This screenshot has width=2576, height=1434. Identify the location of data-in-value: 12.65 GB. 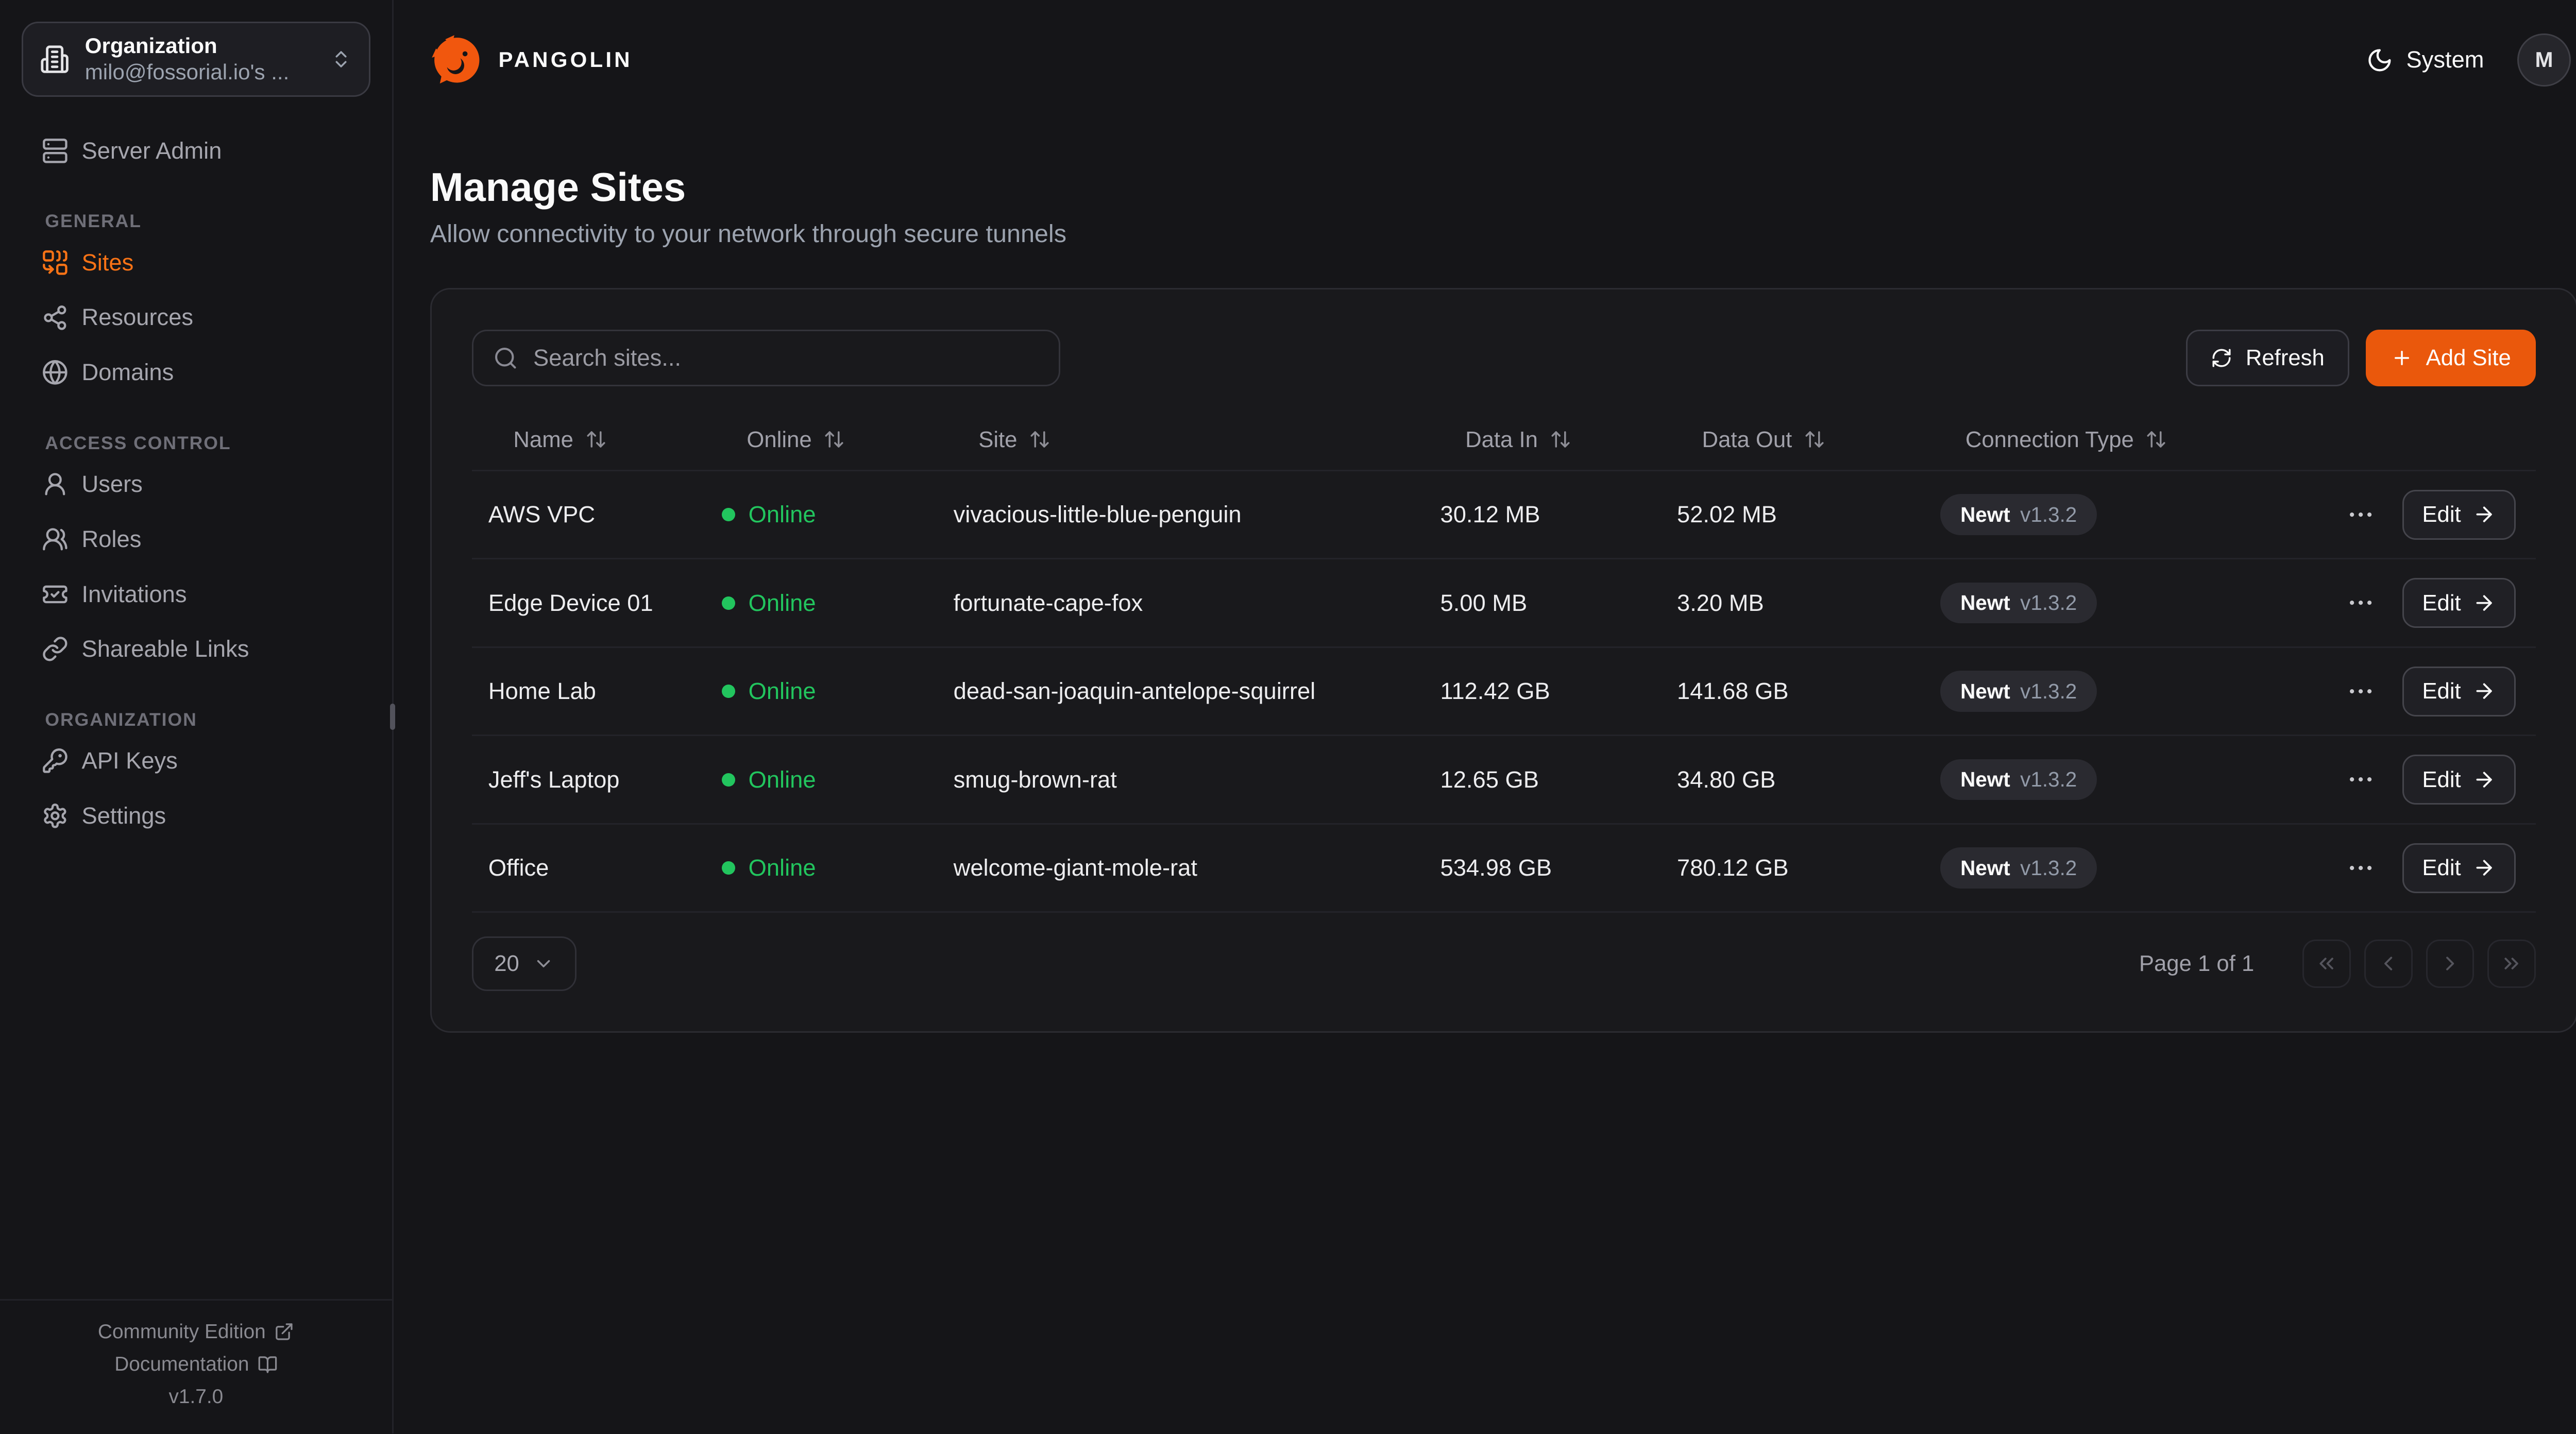
(1489, 779).